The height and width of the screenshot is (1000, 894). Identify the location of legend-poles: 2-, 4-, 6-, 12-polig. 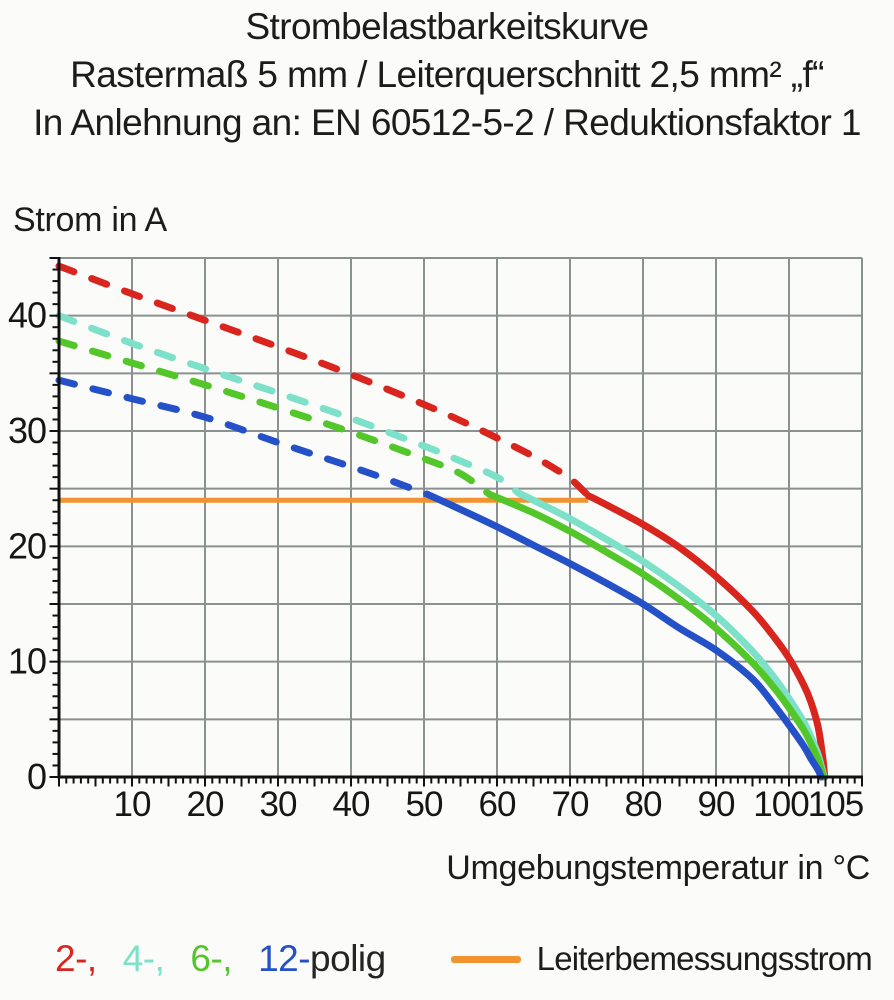
(220, 959).